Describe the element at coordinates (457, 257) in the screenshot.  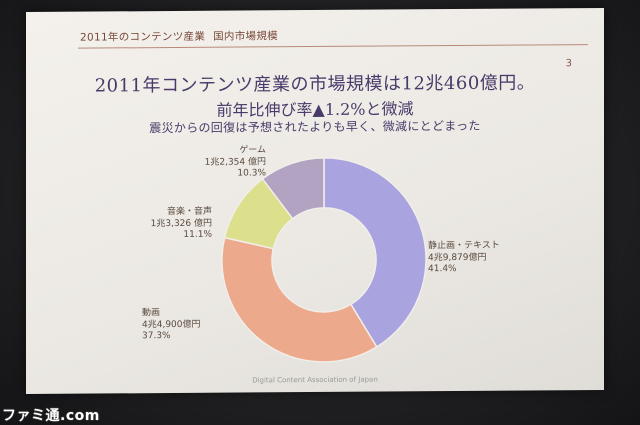
I see `slice-amount: 4兆9,879億円` at that location.